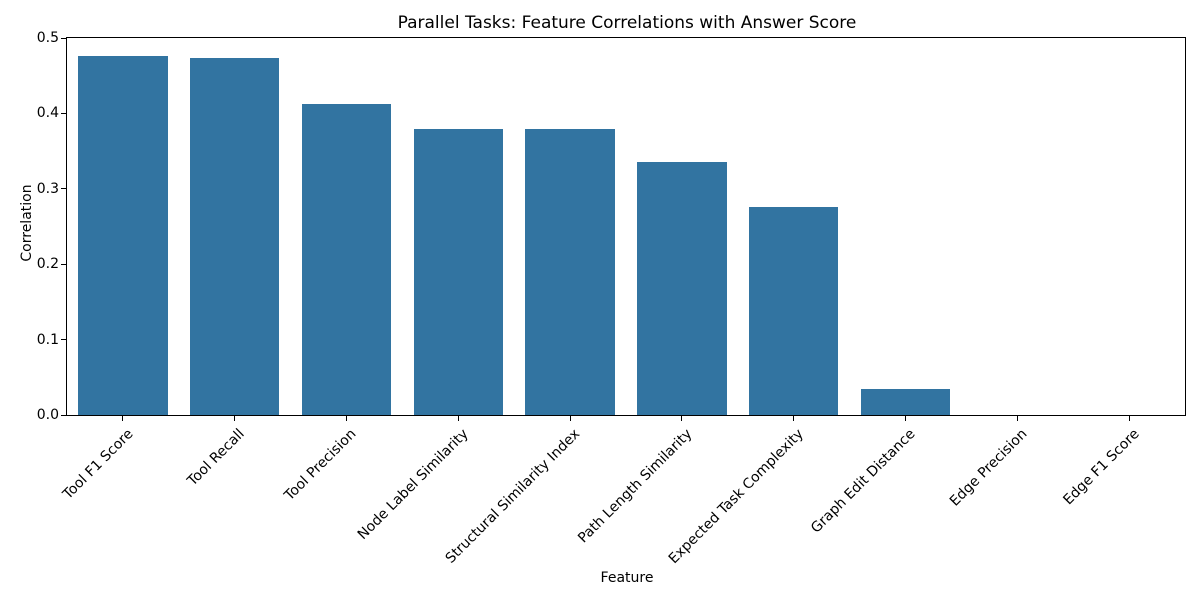 This screenshot has width=1200, height=600. Describe the element at coordinates (234, 236) in the screenshot. I see `bar-tool-recall` at that location.